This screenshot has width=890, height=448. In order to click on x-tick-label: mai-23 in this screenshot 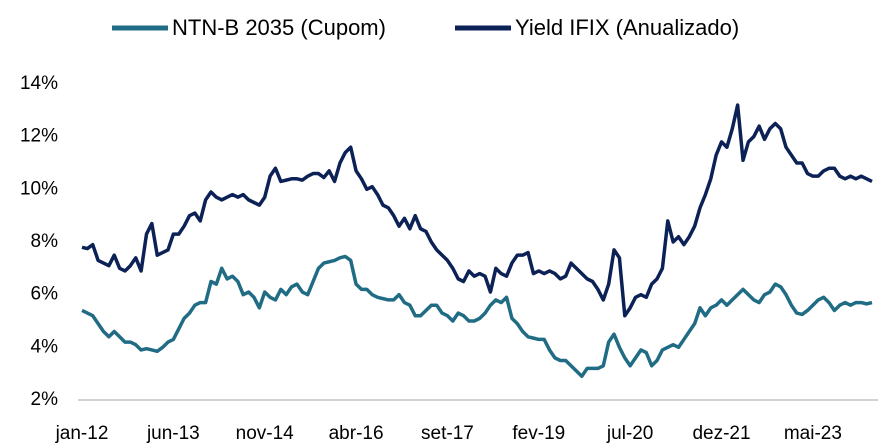, I will do `click(813, 433)`.